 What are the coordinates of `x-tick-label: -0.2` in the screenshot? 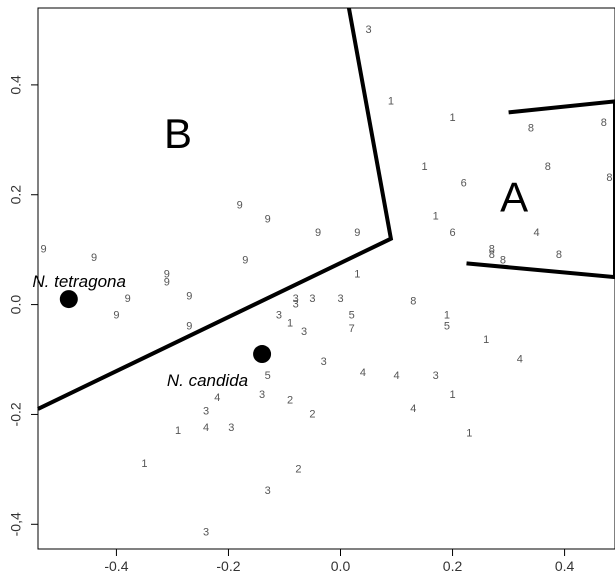 It's located at (228, 566).